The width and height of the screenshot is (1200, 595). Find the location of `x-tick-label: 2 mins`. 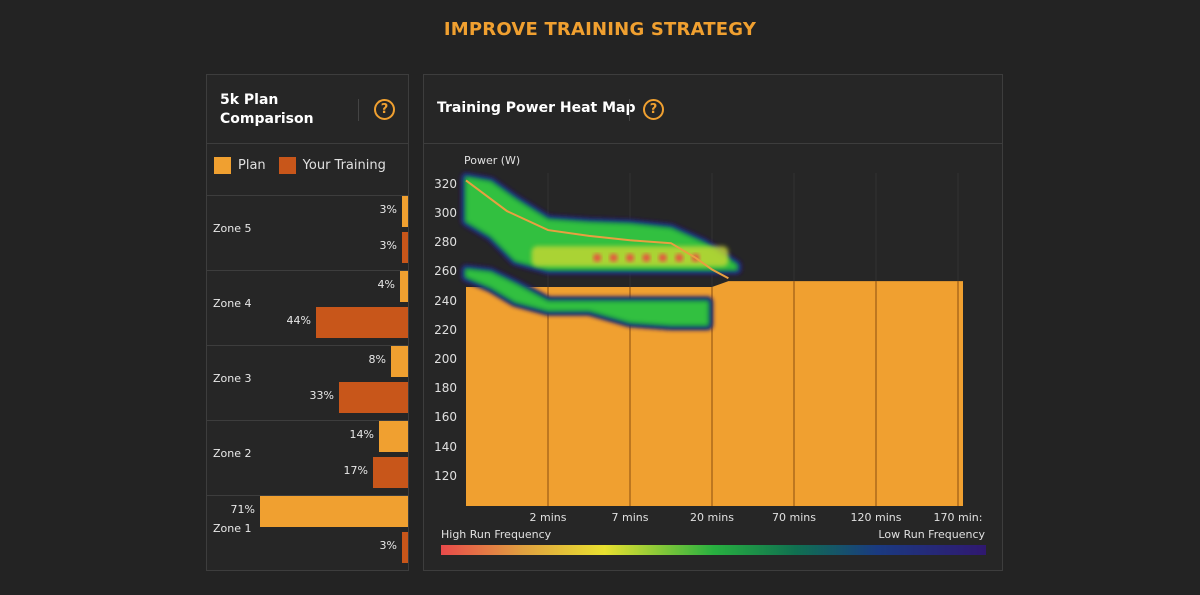

x-tick-label: 2 mins is located at coordinates (548, 517).